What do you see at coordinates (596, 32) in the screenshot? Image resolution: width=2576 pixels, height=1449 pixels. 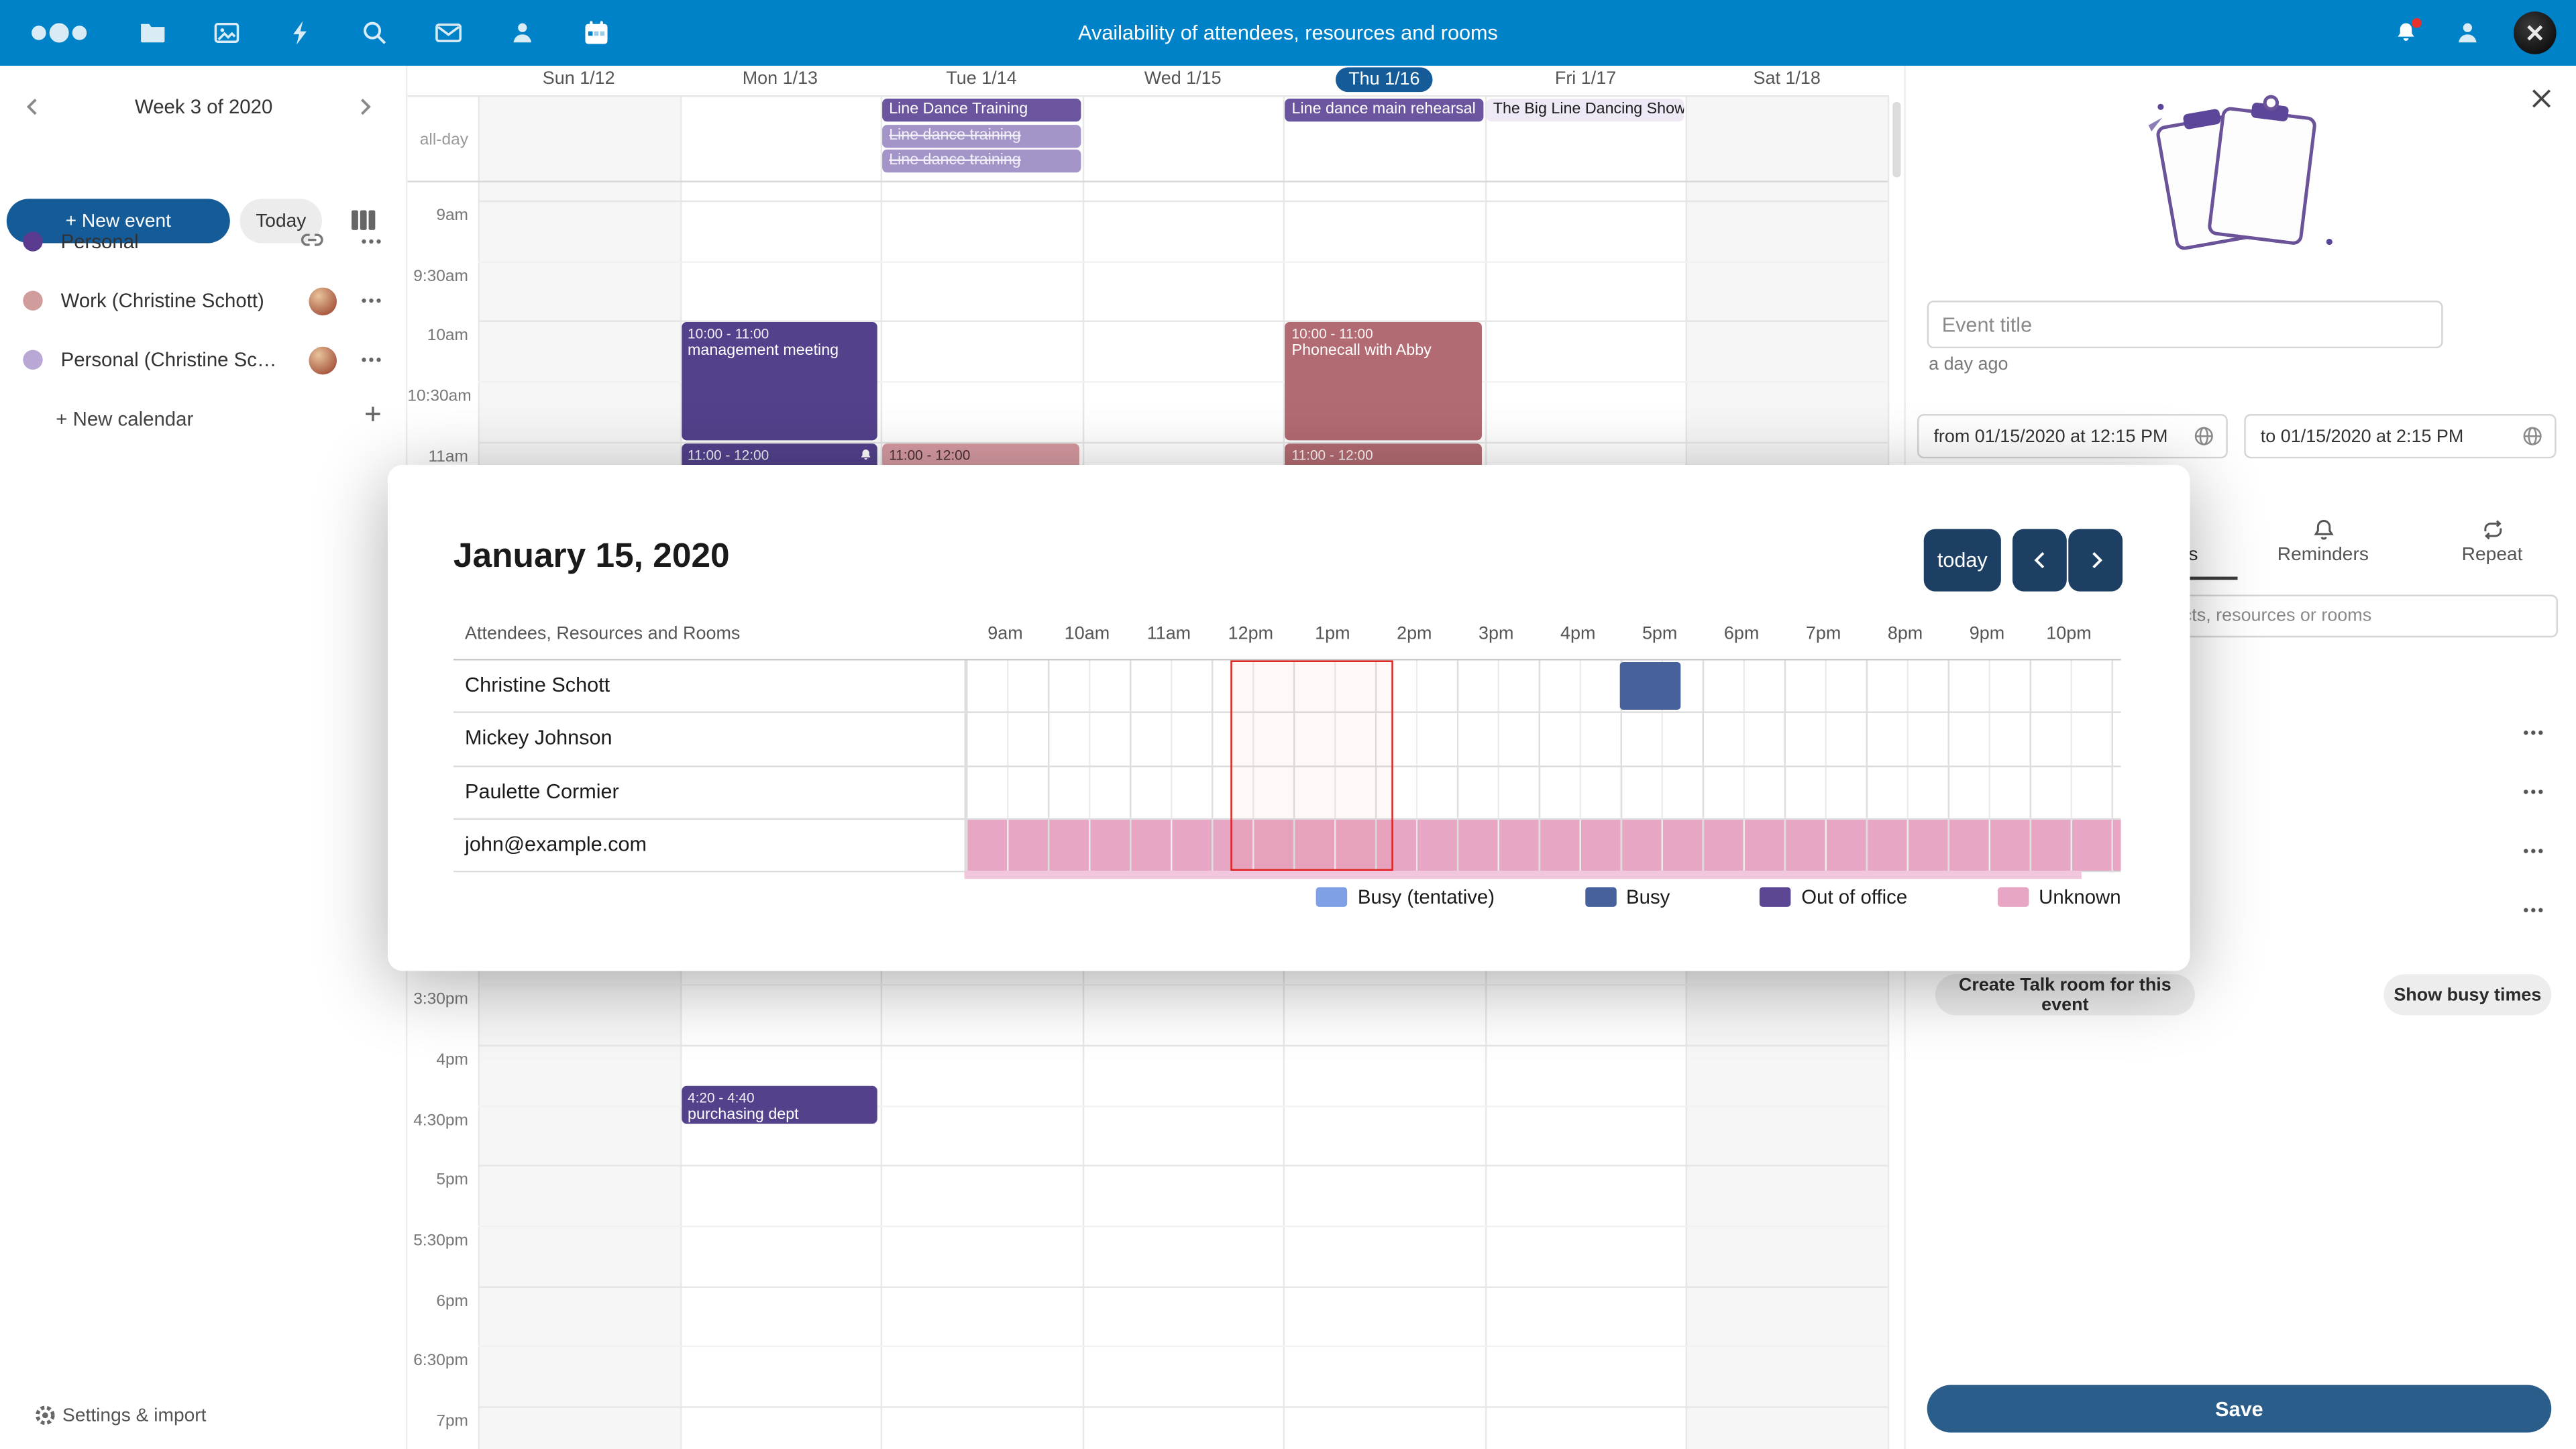 I see `calendar-icon` at bounding box center [596, 32].